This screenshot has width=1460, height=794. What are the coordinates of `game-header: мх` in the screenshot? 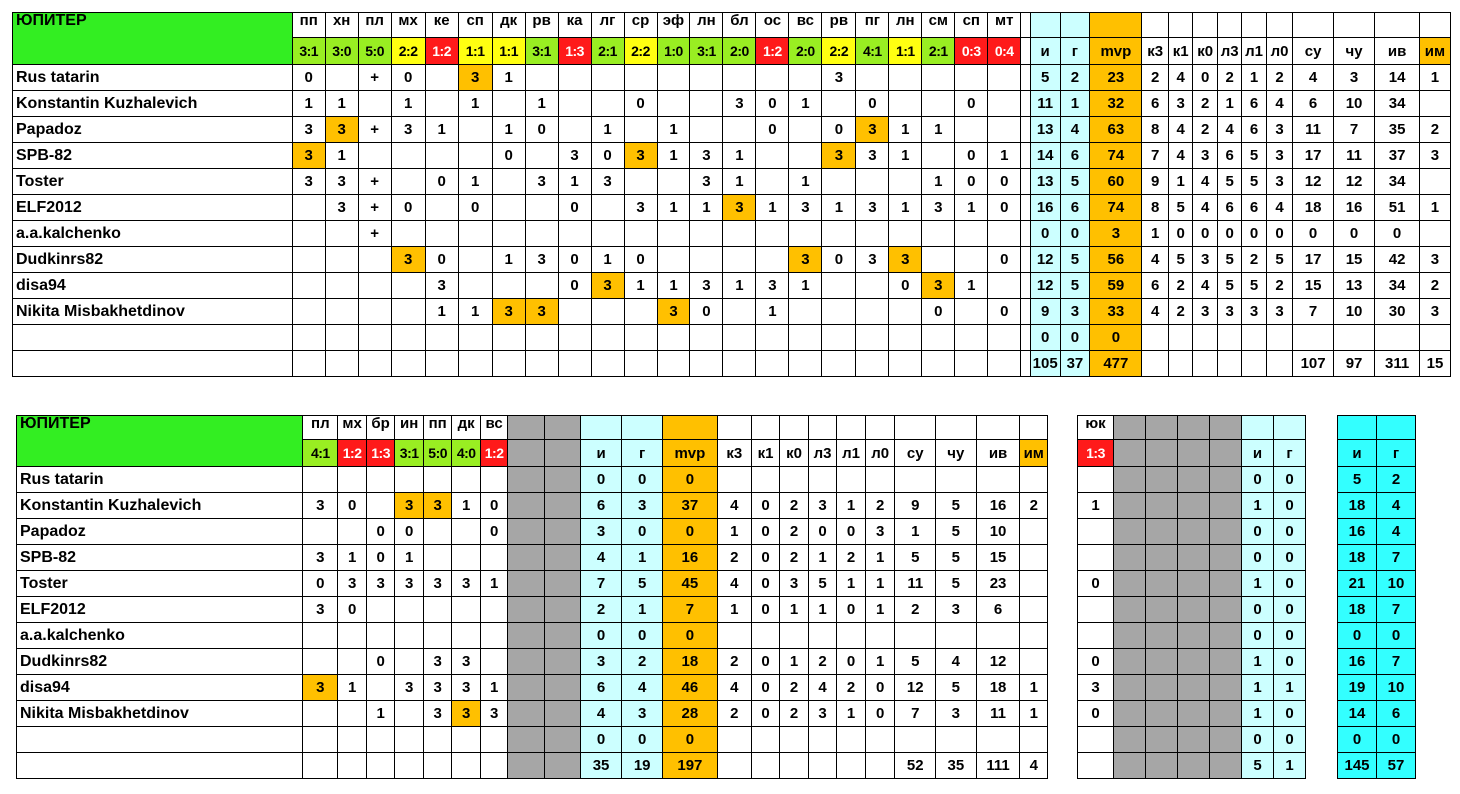 It's located at (352, 427).